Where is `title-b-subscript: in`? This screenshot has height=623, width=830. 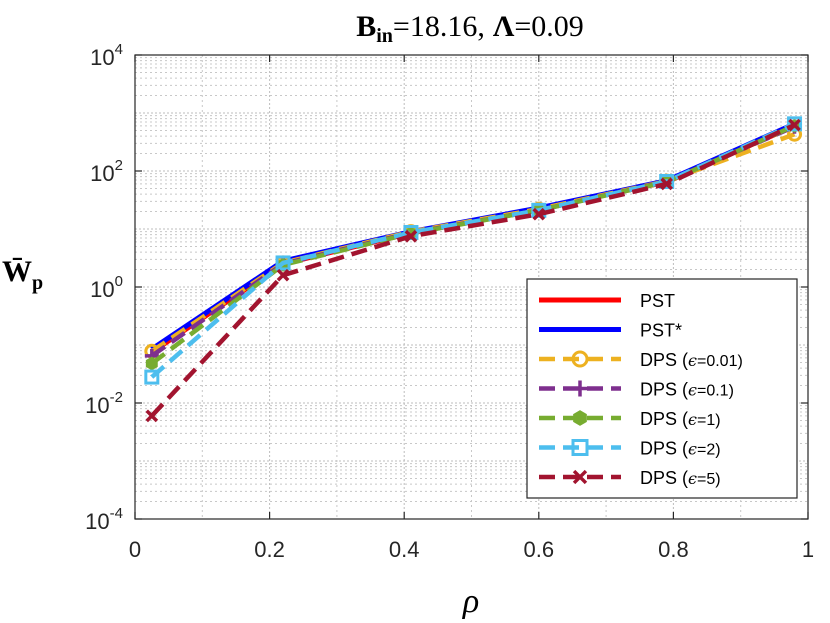
title-b-subscript: in is located at coordinates (384, 36).